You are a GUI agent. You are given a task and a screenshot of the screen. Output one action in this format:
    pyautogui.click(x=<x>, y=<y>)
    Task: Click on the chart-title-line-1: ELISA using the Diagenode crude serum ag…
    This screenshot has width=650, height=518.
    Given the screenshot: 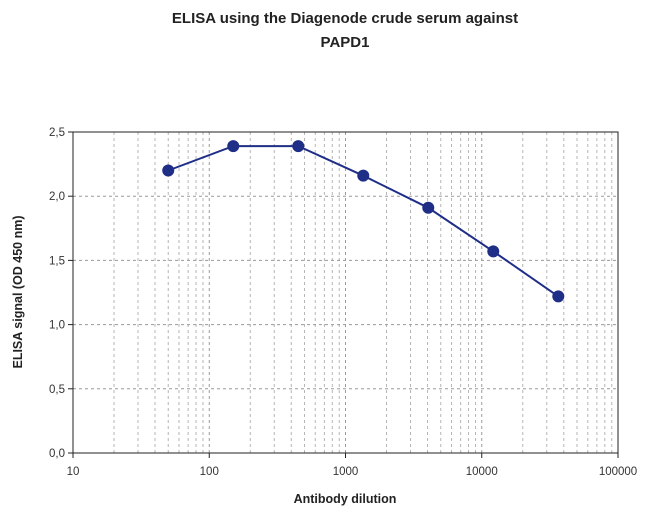 What is the action you would take?
    pyautogui.click(x=345, y=18)
    